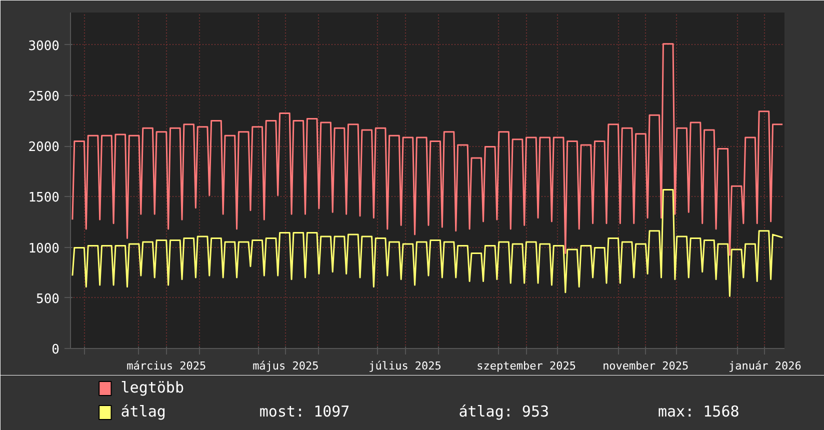  What do you see at coordinates (44, 46) in the screenshot?
I see `y-tick-label: 3000` at bounding box center [44, 46].